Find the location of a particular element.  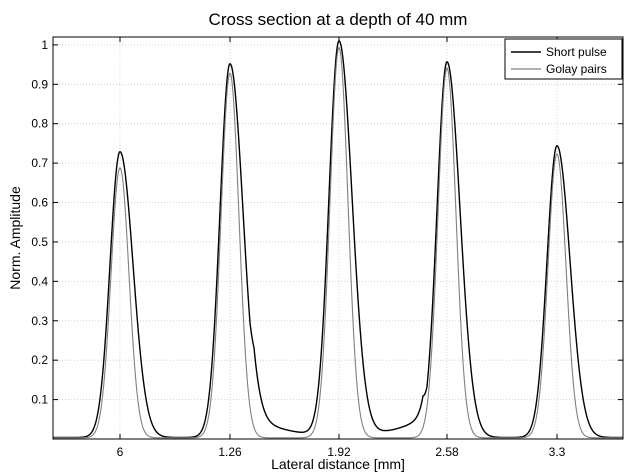

x-tick-label: 3.3 is located at coordinates (557, 452).